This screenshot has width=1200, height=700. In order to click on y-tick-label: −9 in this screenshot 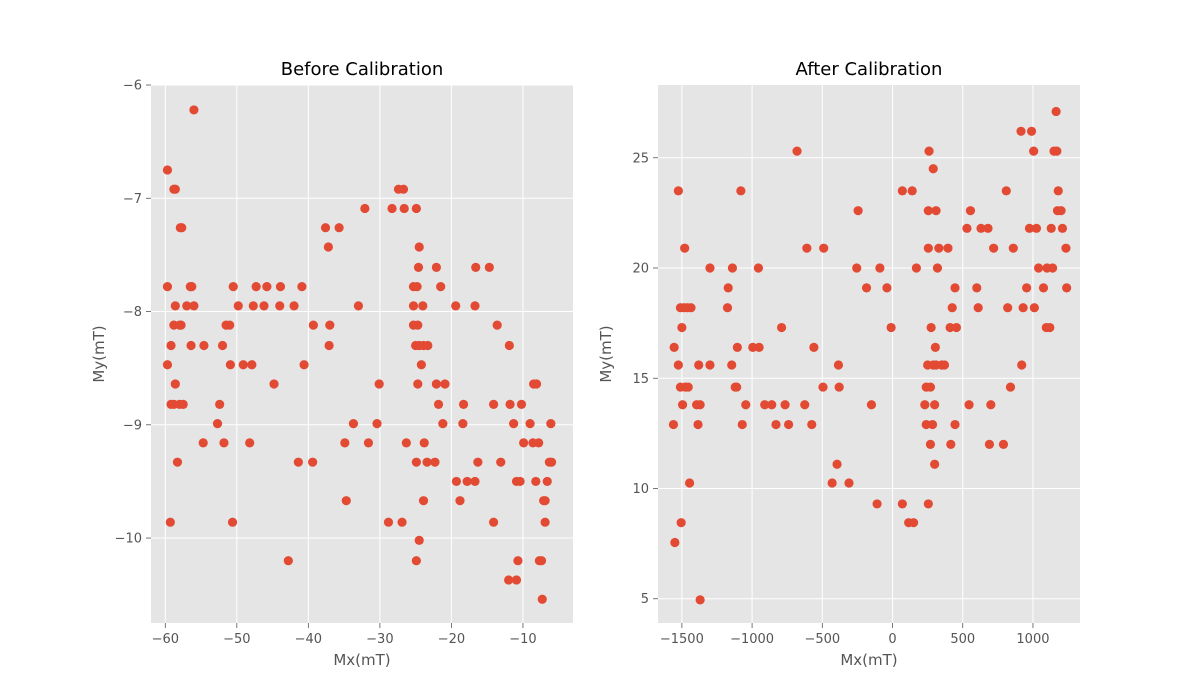, I will do `click(132, 425)`.